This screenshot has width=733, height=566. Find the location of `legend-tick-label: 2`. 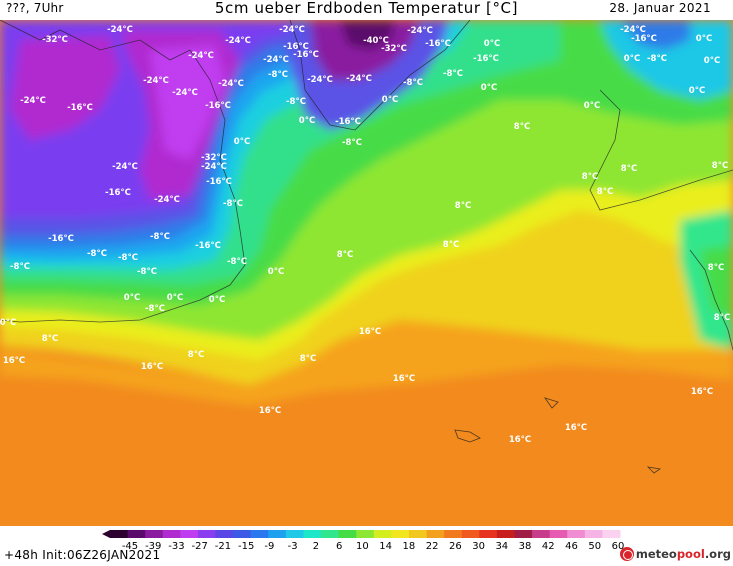

legend-tick-label: 2 is located at coordinates (316, 545).